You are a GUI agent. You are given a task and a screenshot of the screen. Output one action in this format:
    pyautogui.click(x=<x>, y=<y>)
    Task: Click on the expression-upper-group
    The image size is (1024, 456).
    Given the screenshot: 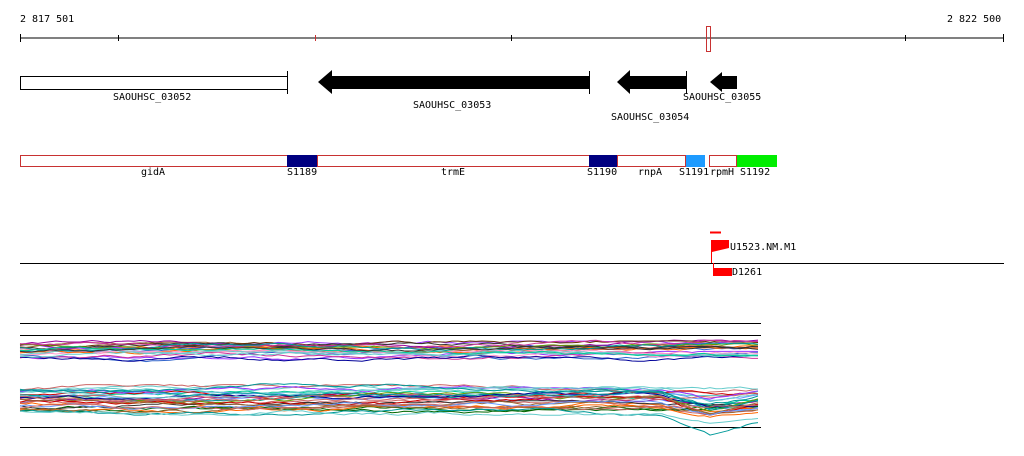 What is the action you would take?
    pyautogui.click(x=389, y=351)
    